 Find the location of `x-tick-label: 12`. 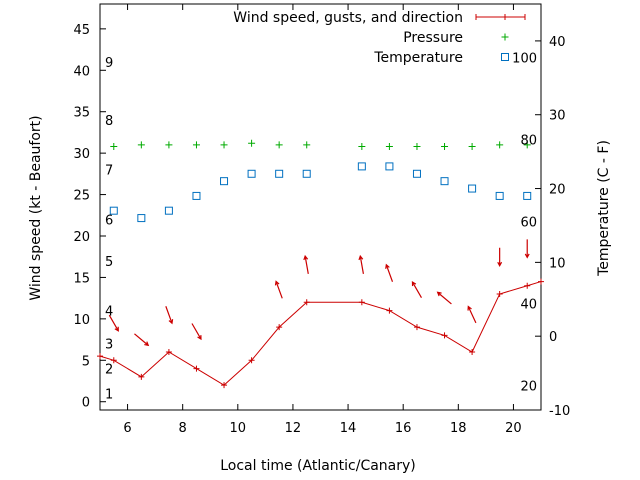

x-tick-label: 12 is located at coordinates (293, 428).